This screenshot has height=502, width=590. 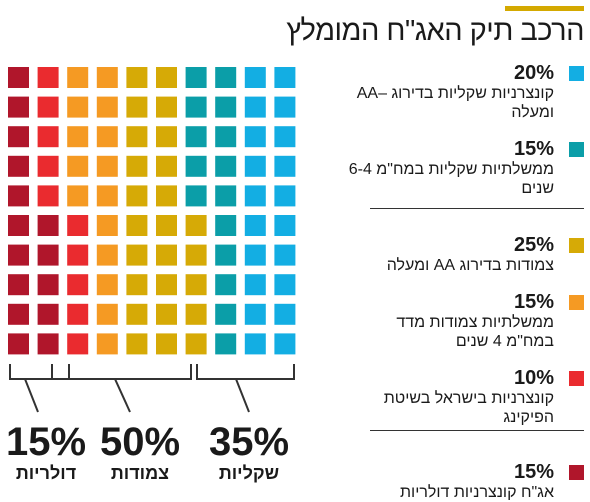 I want to click on legend-label: צמודות בדירוג AA ומעלה, so click(x=470, y=265).